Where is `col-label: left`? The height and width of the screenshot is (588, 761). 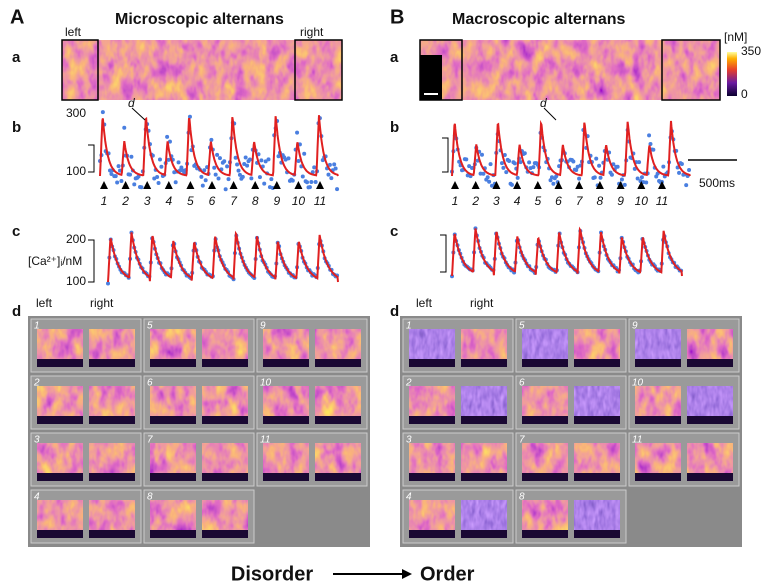 col-label: left is located at coordinates (424, 303).